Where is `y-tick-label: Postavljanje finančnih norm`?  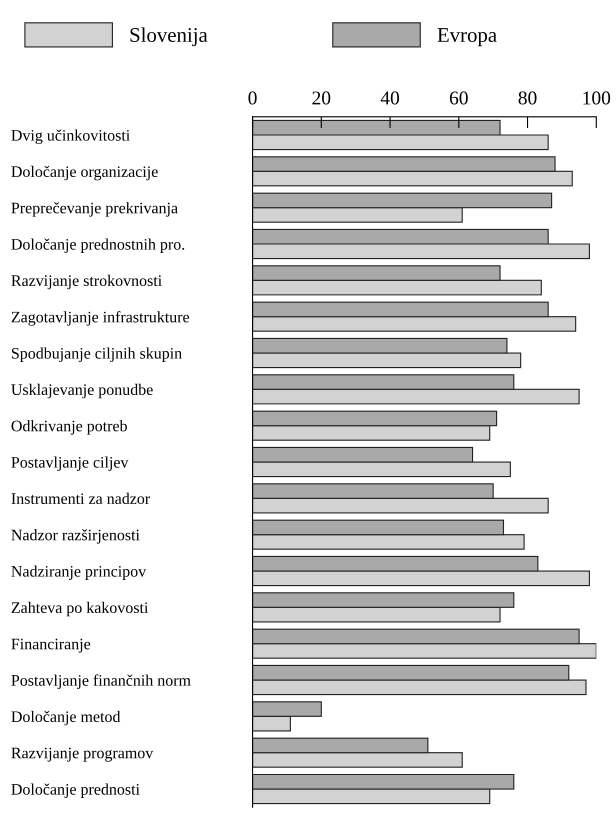 y-tick-label: Postavljanje finančnih norm is located at coordinates (101, 682).